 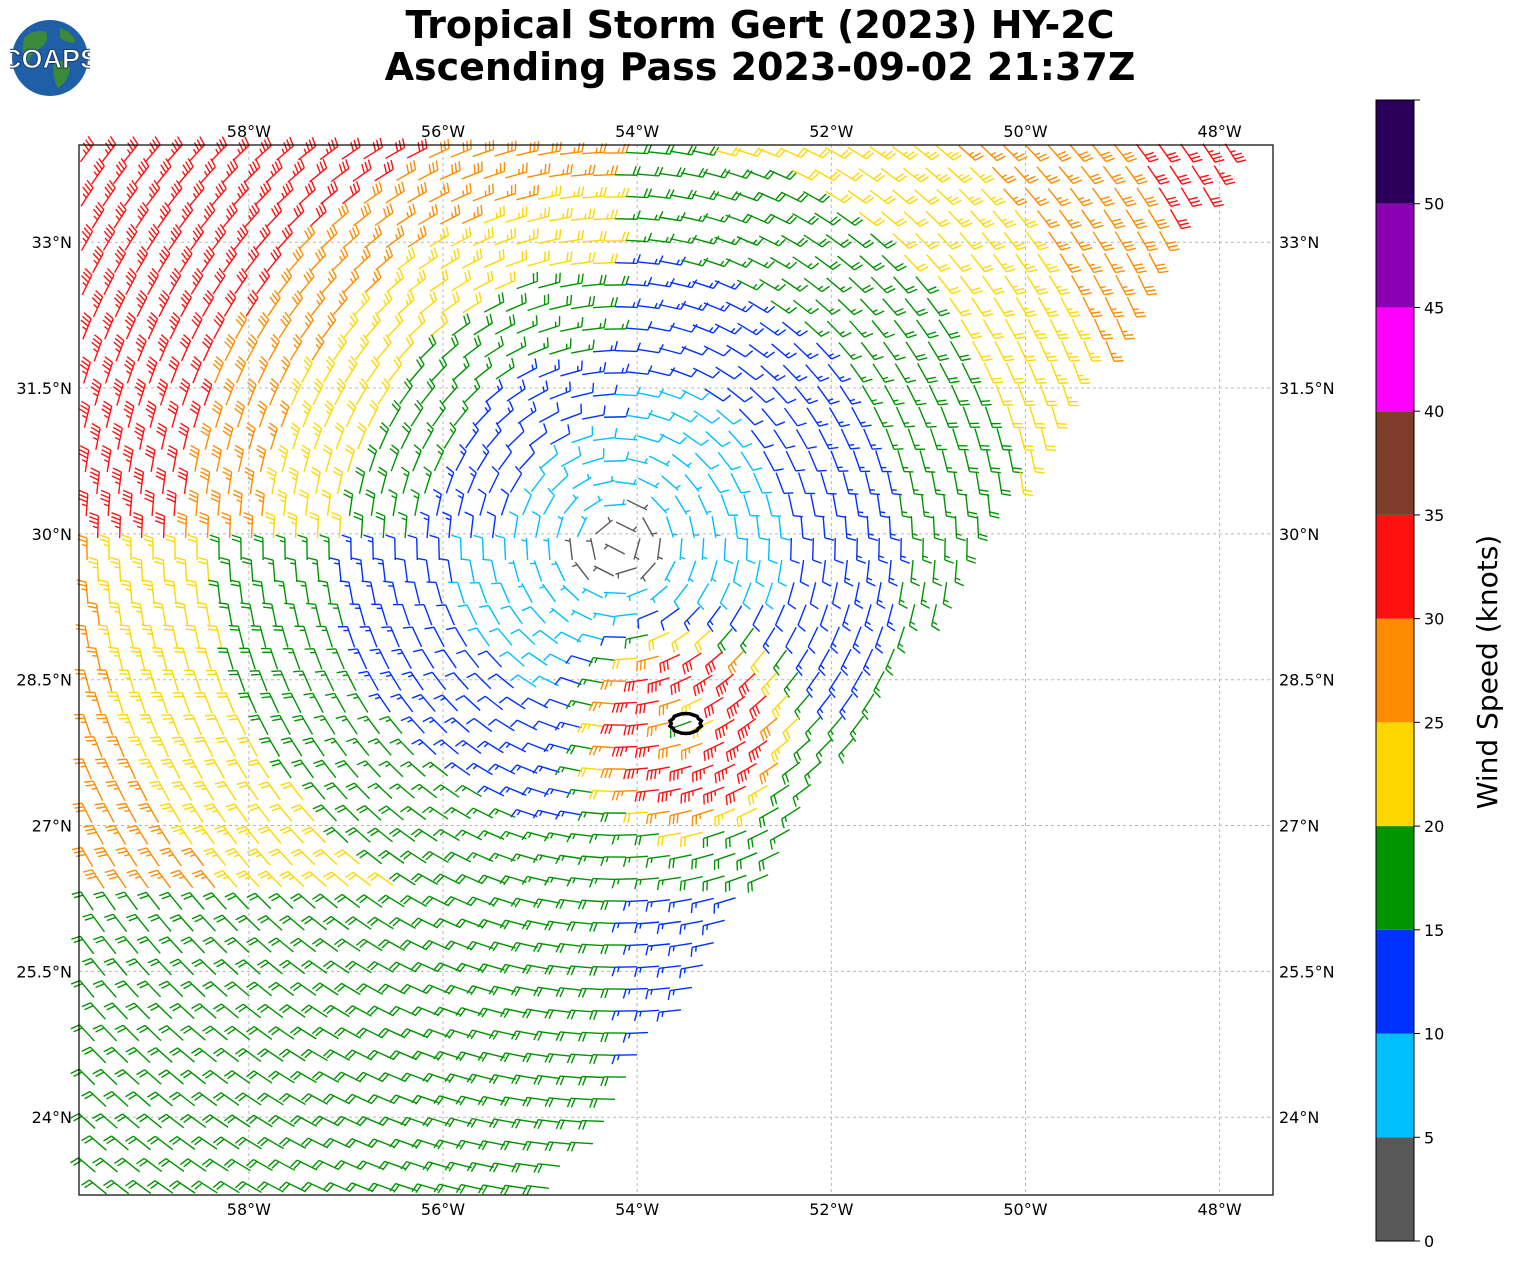 What do you see at coordinates (1395, 1085) in the screenshot?
I see `colorbar-segment` at bounding box center [1395, 1085].